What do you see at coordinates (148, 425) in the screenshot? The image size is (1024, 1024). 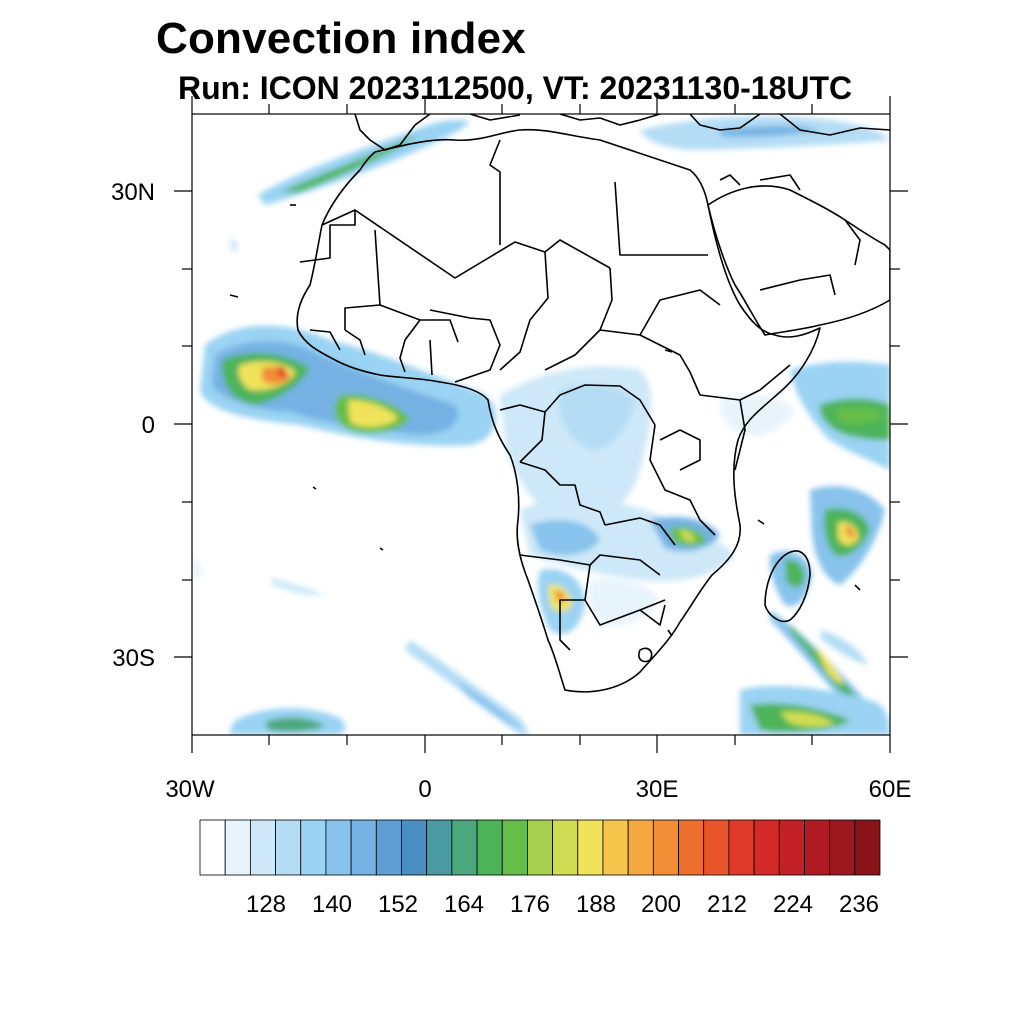 I see `lat-label-0: 0` at bounding box center [148, 425].